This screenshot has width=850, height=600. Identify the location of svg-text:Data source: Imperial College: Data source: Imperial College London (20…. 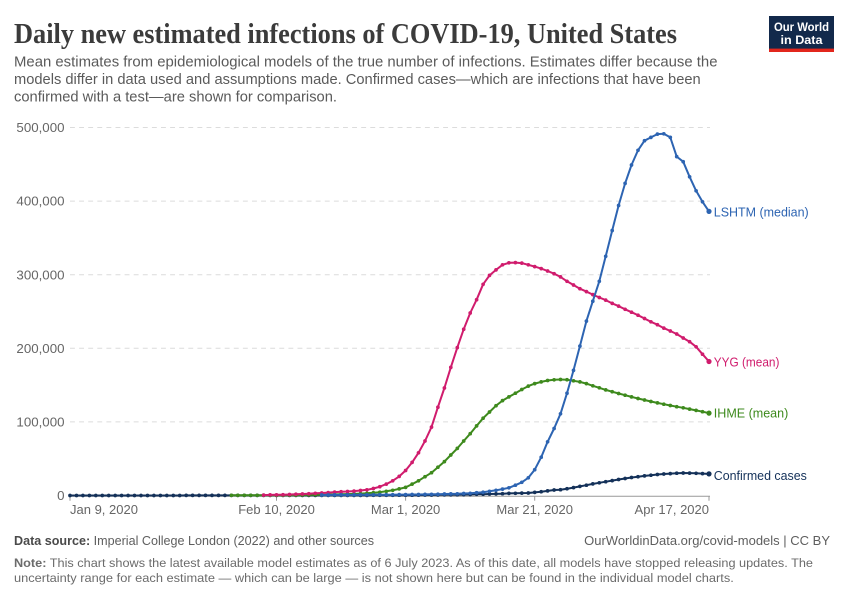
(194, 540).